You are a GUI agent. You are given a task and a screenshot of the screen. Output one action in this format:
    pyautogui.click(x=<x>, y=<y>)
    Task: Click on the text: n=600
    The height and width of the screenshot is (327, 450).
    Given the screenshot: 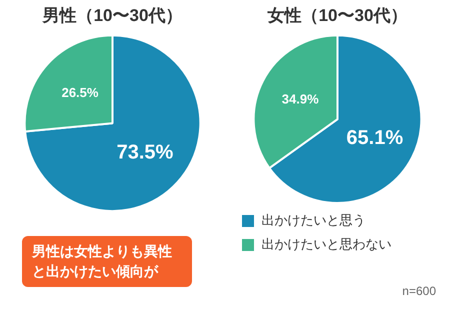 What is the action you would take?
    pyautogui.click(x=419, y=291)
    